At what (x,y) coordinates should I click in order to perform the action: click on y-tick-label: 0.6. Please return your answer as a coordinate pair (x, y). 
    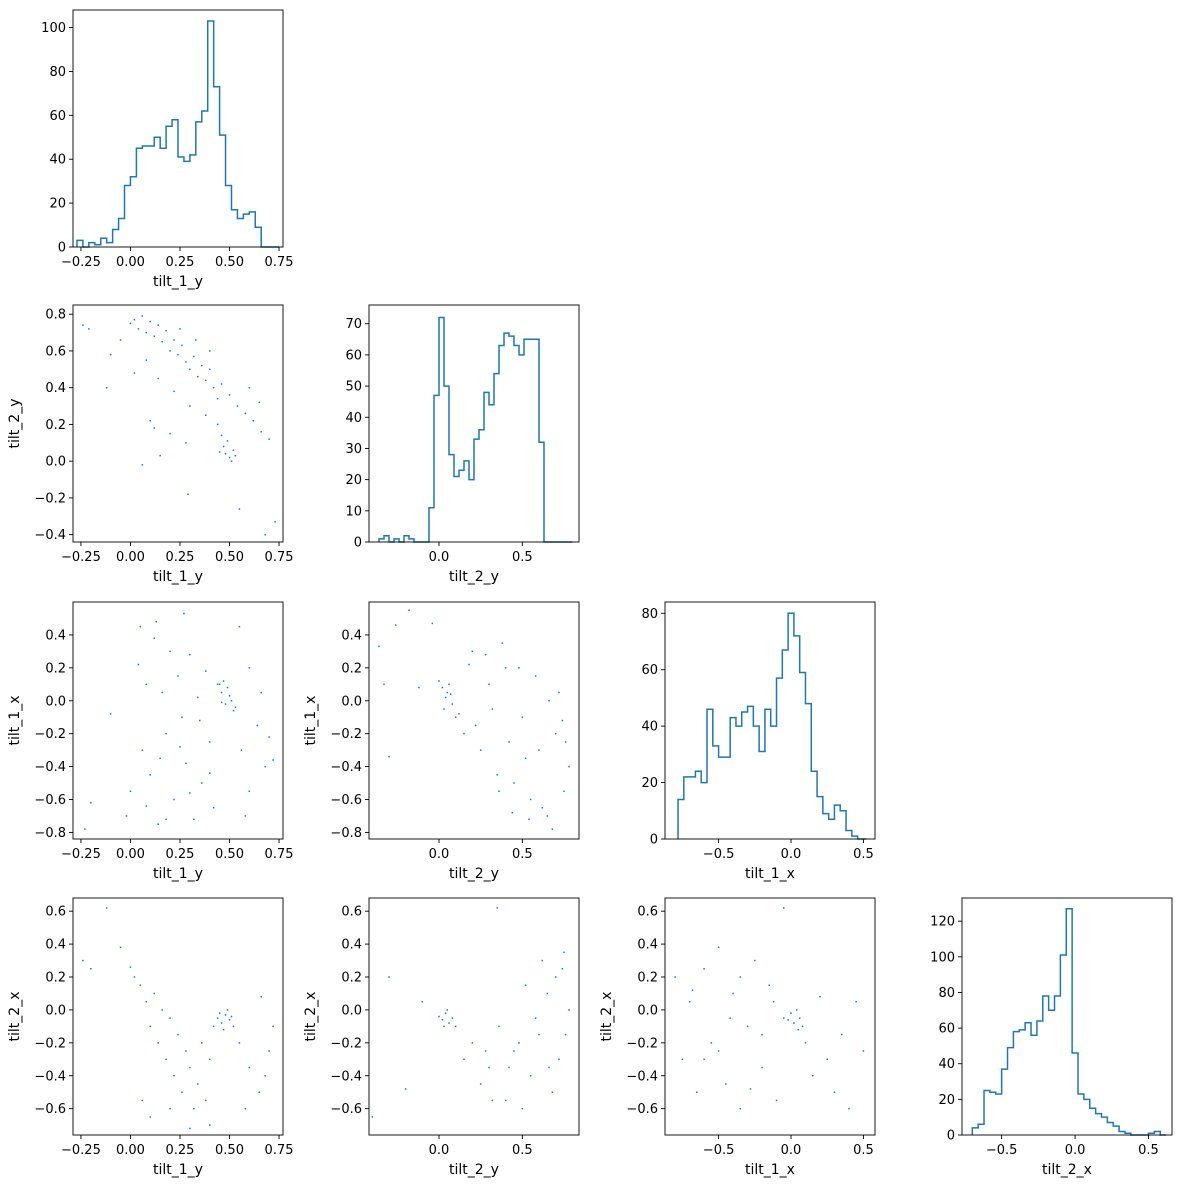
    Looking at the image, I should click on (55, 351).